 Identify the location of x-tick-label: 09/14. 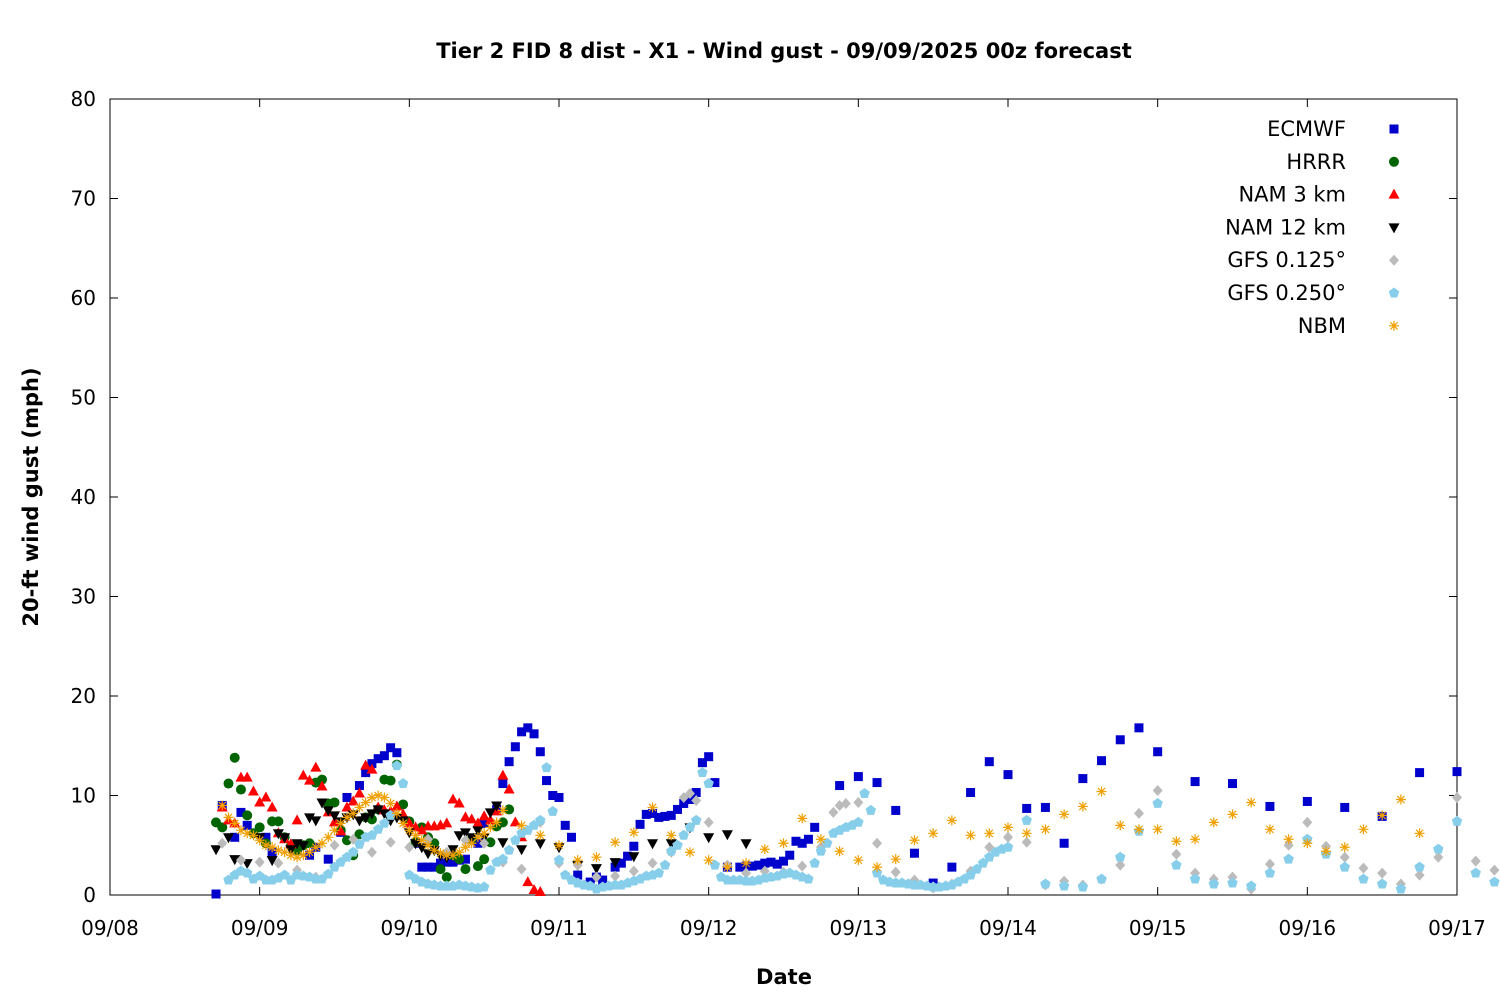
(1008, 928).